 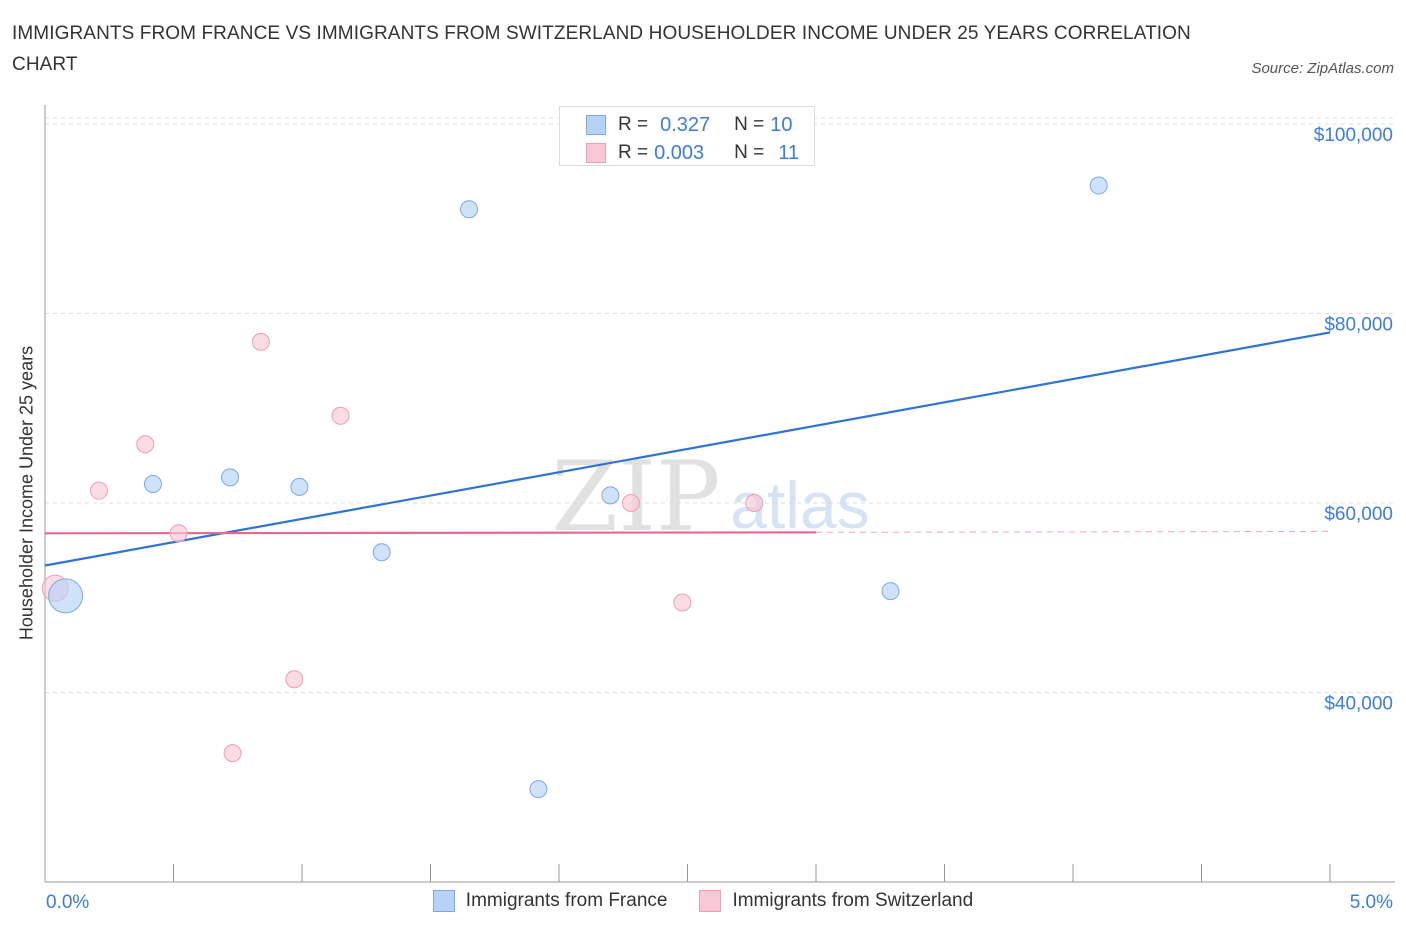 I want to click on legend-n-value: 10, so click(x=781, y=124).